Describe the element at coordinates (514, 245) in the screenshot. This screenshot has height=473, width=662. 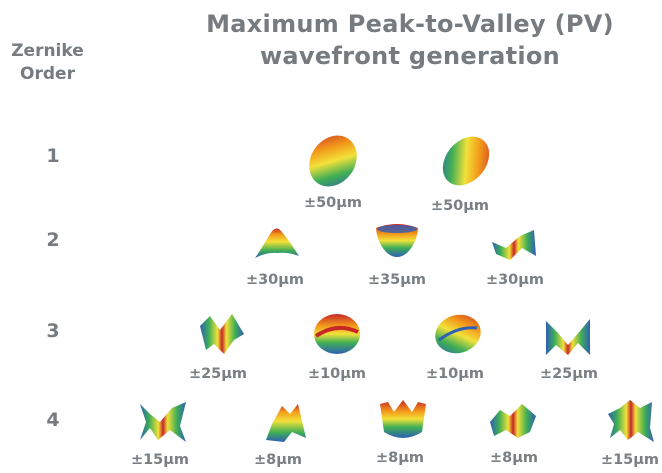
I see `surface-z2-astig-b` at that location.